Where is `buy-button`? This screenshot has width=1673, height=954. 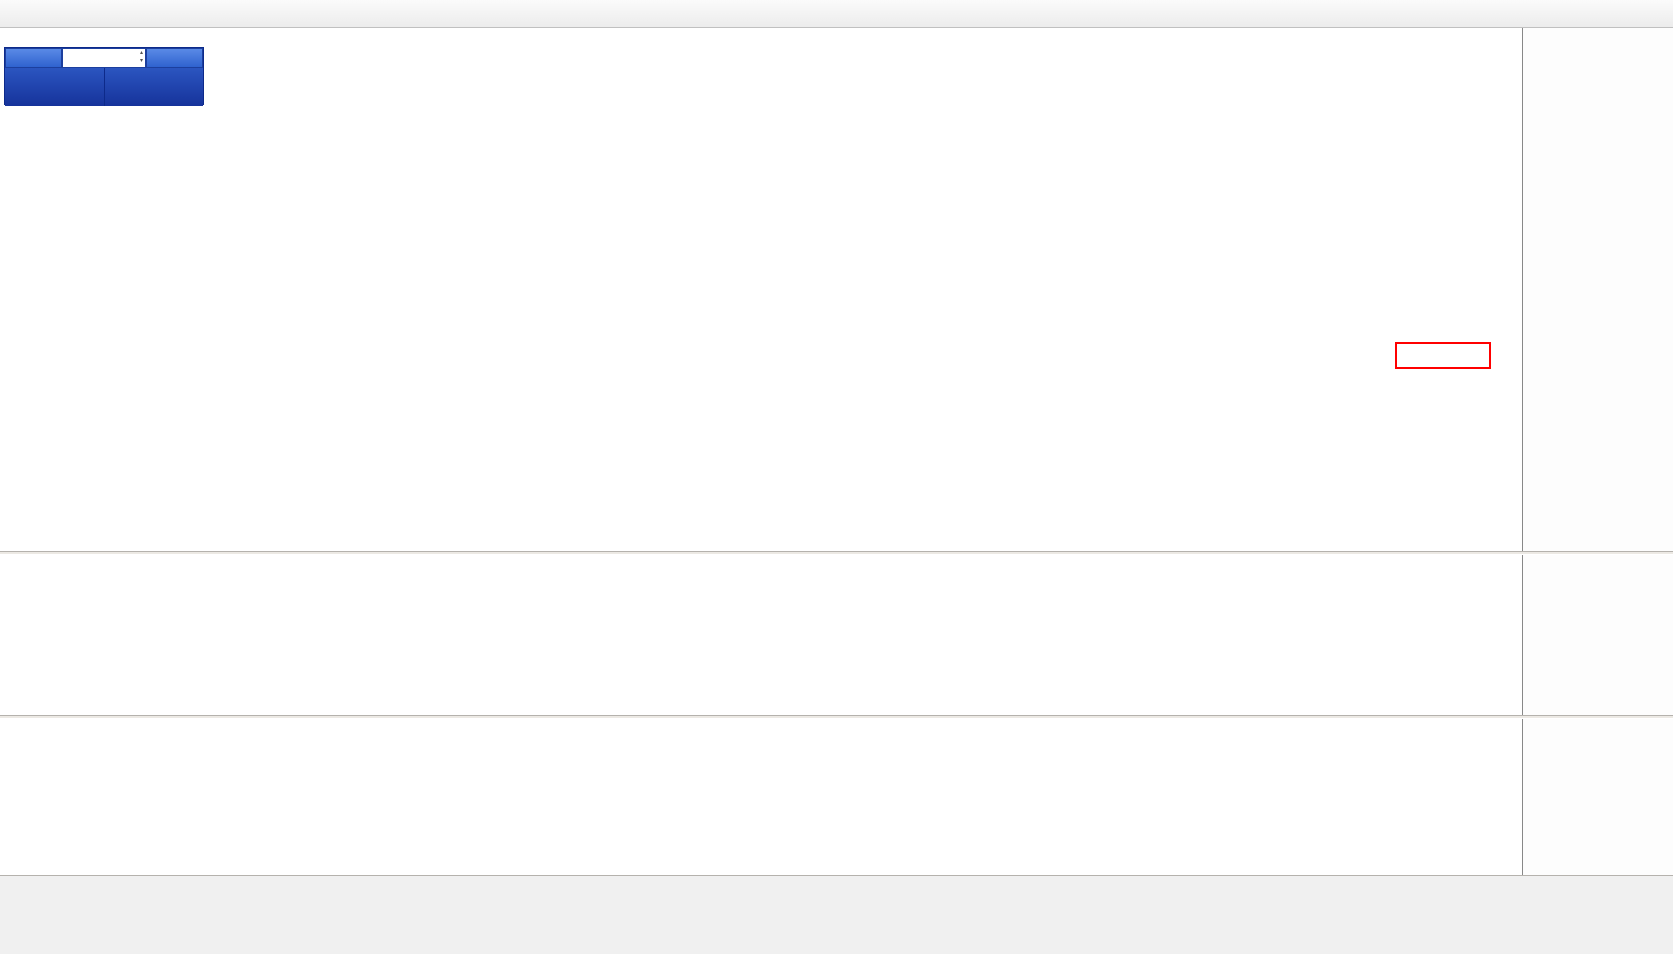
buy-button is located at coordinates (174, 58).